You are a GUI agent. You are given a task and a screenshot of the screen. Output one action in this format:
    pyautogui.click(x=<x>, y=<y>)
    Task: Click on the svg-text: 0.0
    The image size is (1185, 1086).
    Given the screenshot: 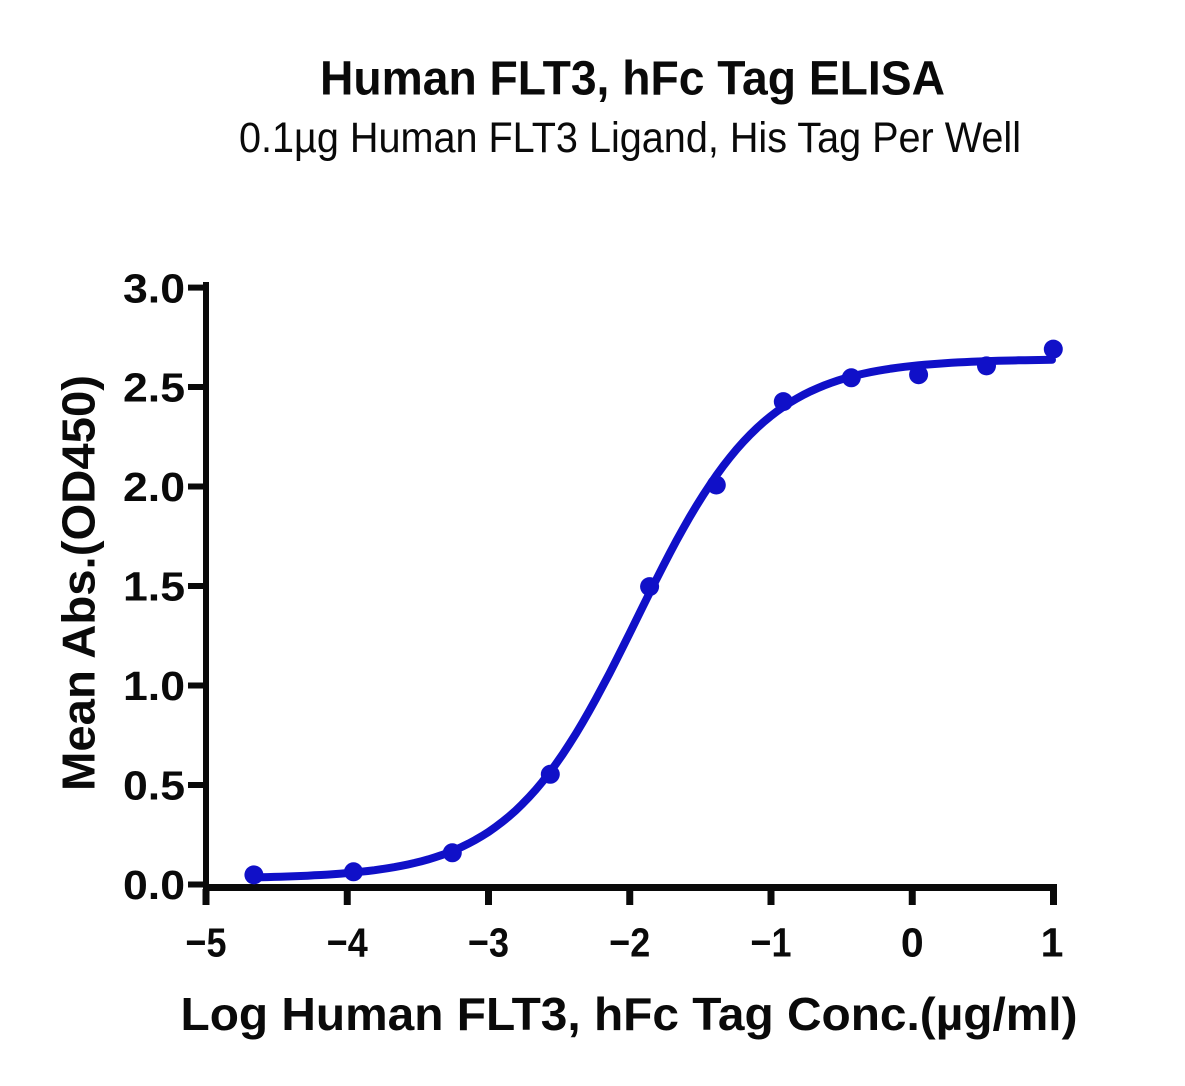 What is the action you would take?
    pyautogui.click(x=154, y=885)
    